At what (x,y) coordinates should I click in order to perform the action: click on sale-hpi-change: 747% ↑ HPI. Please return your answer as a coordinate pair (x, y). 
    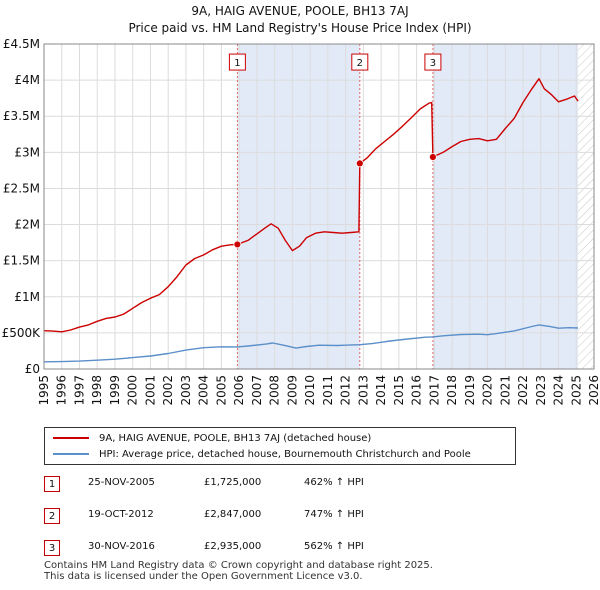
    Looking at the image, I should click on (334, 514).